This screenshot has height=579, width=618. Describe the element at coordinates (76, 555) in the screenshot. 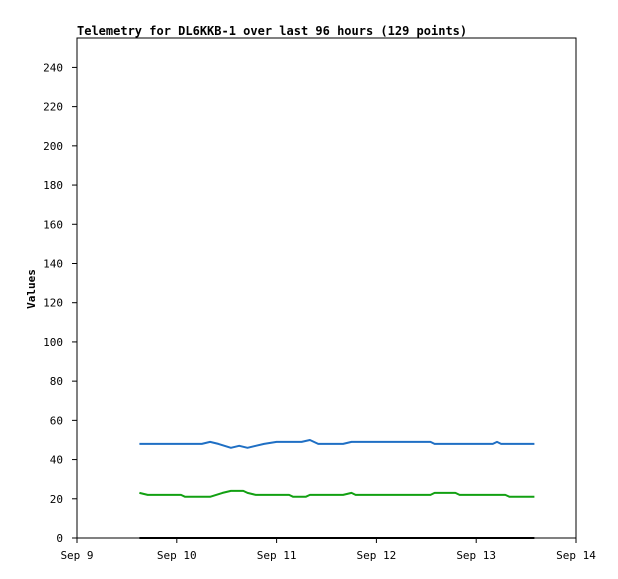

I see `x-tick-label: Sep 9` at that location.